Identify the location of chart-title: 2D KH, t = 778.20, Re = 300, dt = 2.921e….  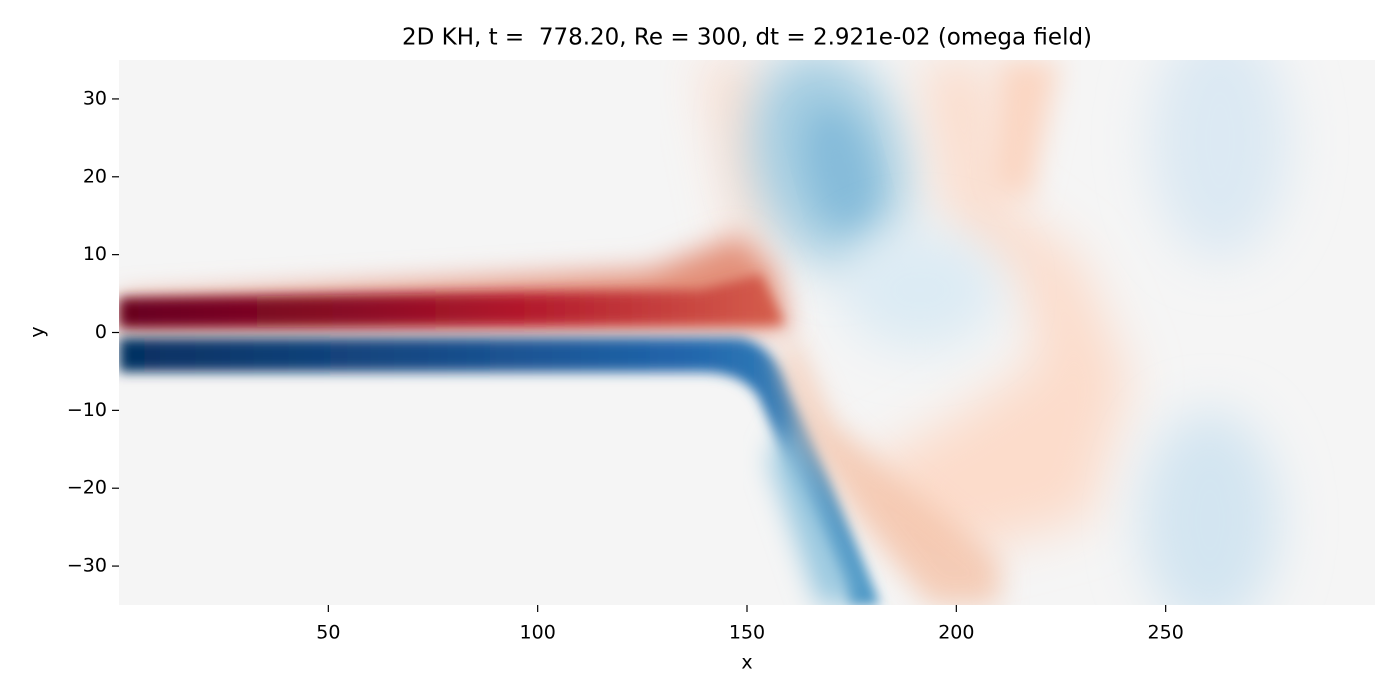
(747, 38).